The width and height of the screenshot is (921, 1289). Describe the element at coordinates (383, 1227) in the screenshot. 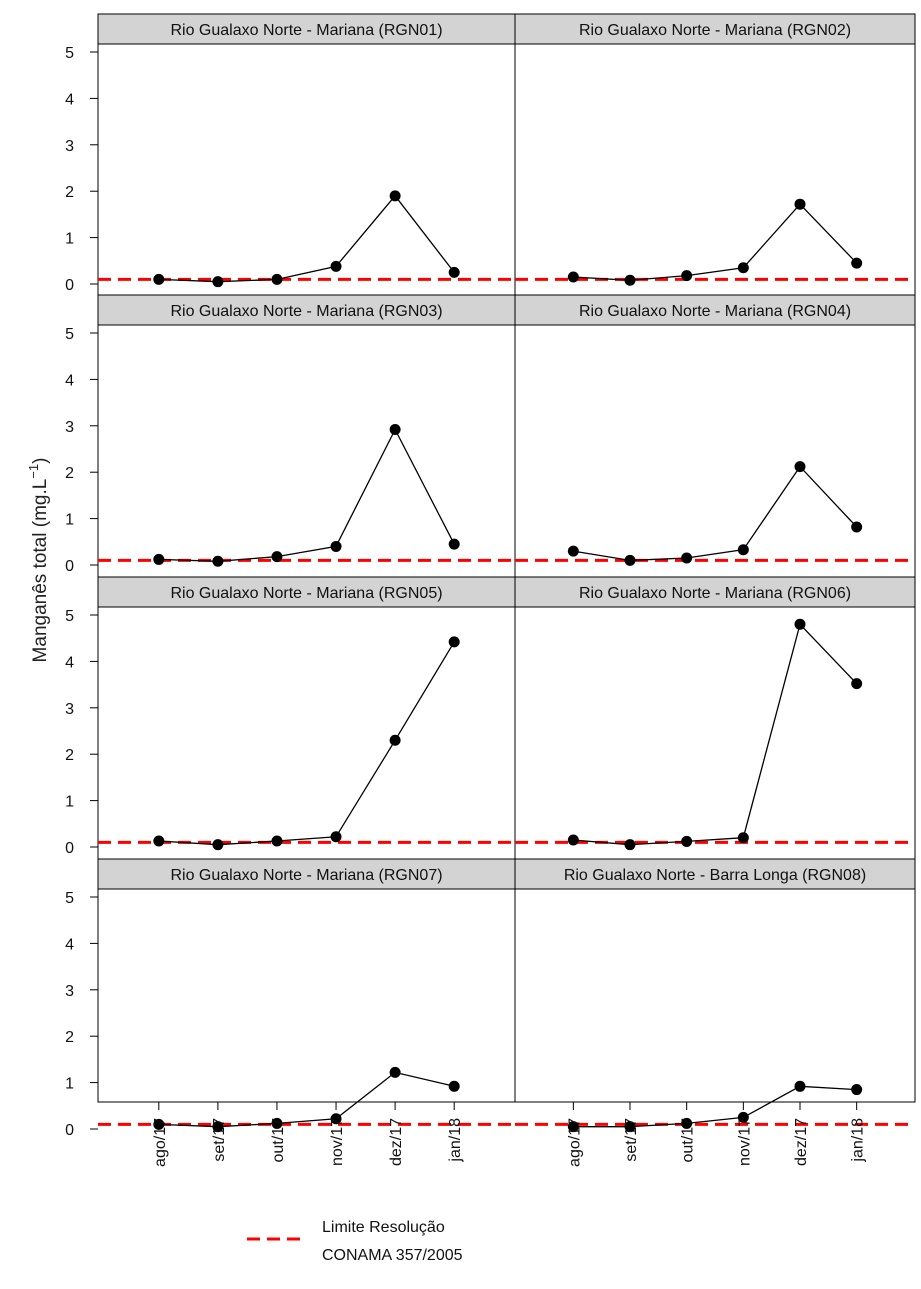

I see `legend-label-line1: Limite Resolução` at that location.